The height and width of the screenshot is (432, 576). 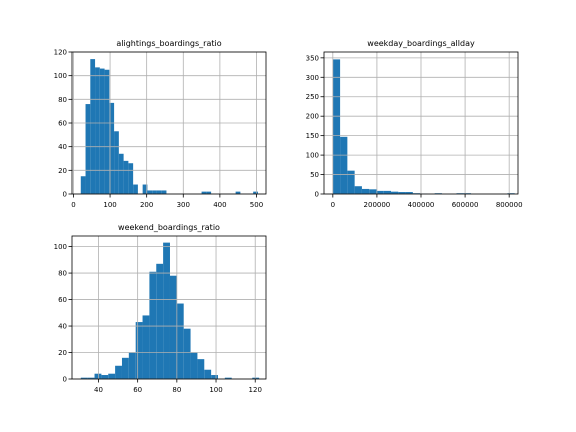 I want to click on y-axis-ticks: 0 20 40 60 80 100 120, so click(x=63, y=124).